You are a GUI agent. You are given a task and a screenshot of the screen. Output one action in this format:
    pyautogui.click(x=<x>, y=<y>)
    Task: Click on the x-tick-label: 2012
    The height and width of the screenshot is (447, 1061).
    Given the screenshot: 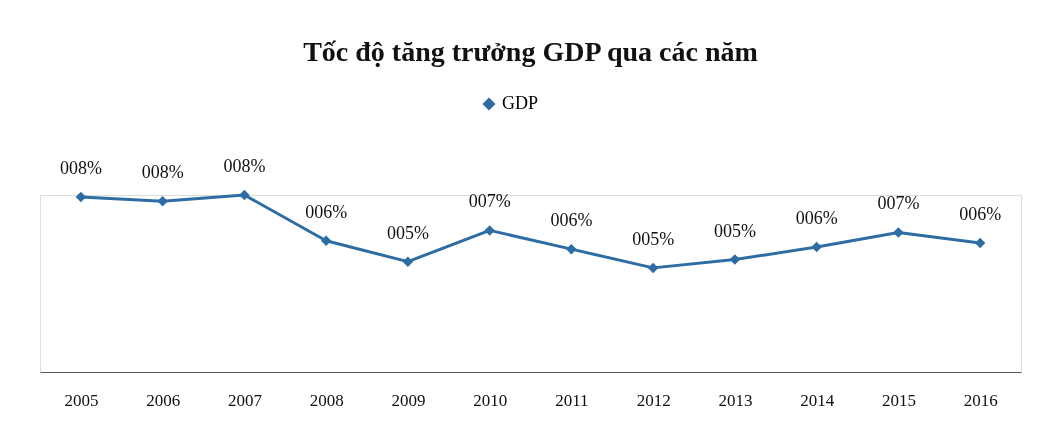 What is the action you would take?
    pyautogui.click(x=653, y=400)
    